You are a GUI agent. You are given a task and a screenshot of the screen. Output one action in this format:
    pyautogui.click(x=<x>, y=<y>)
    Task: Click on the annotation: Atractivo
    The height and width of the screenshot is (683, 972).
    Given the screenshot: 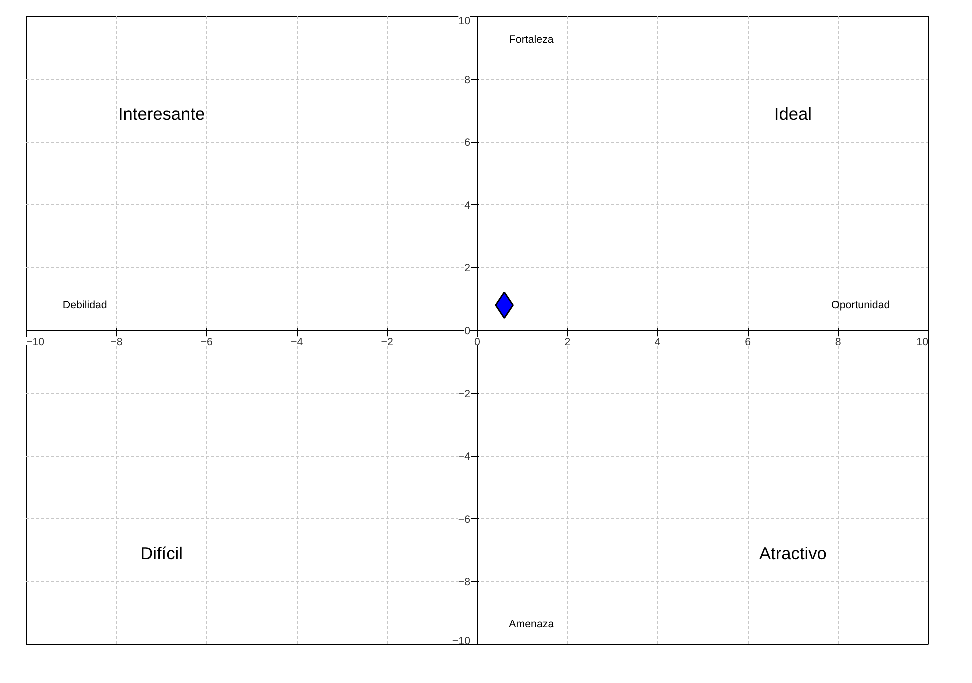 What is the action you would take?
    pyautogui.click(x=793, y=553)
    